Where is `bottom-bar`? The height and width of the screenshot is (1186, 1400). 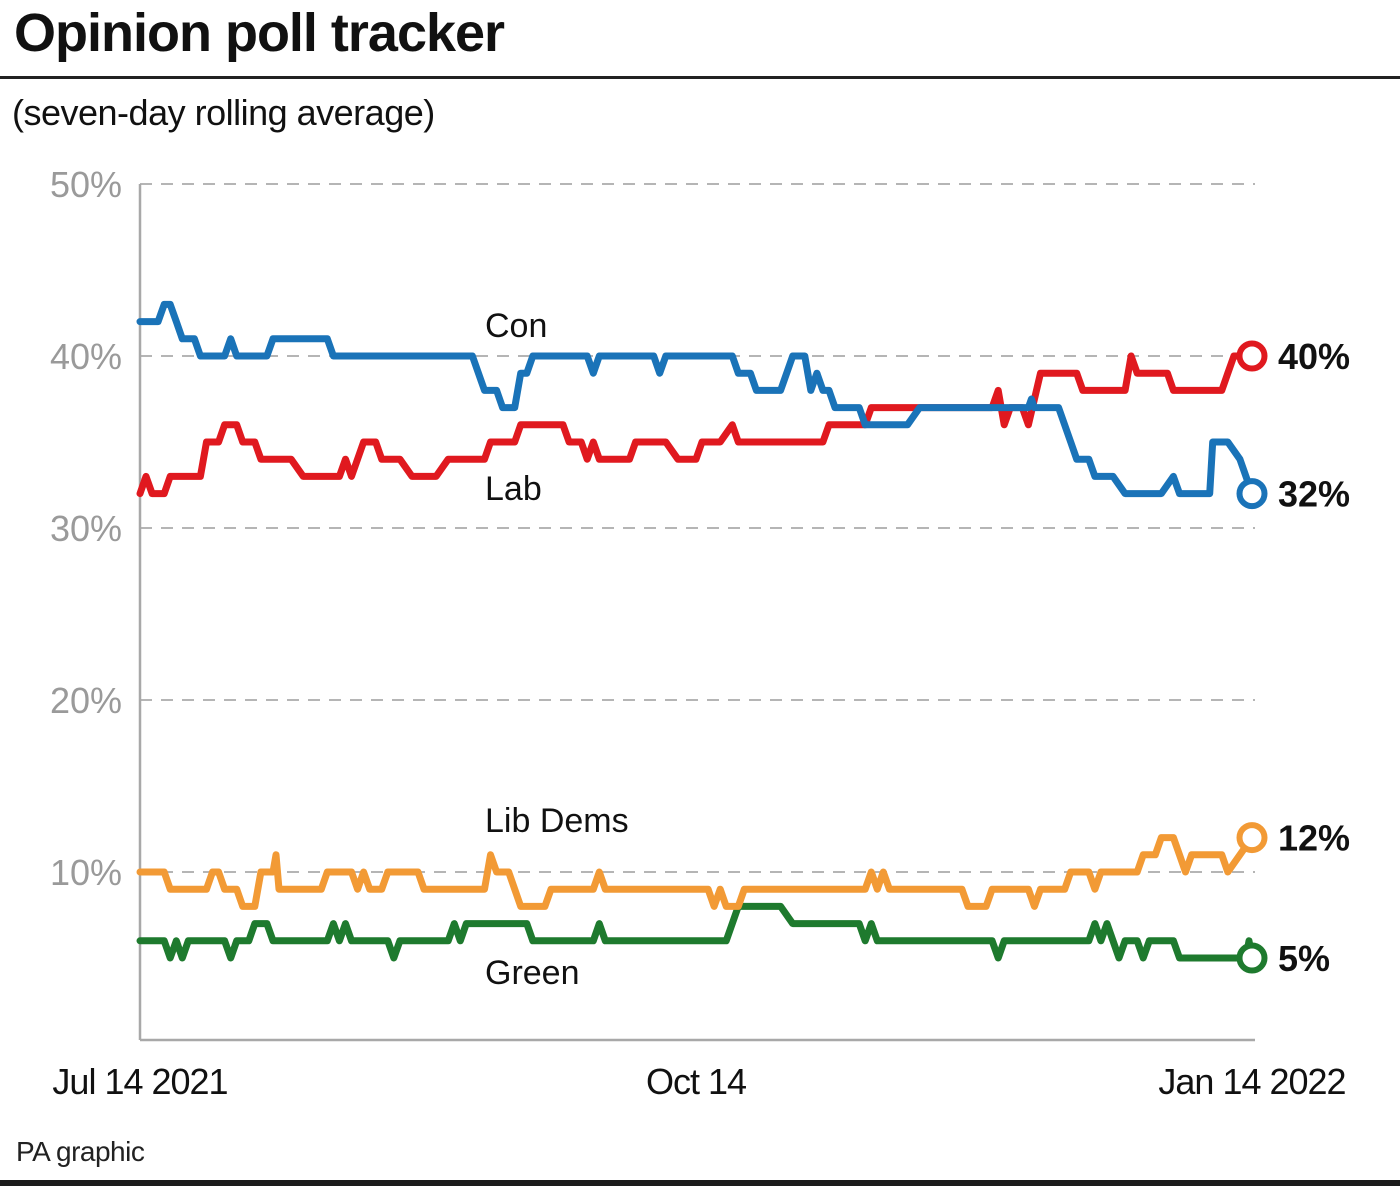
bottom-bar is located at coordinates (700, 1183).